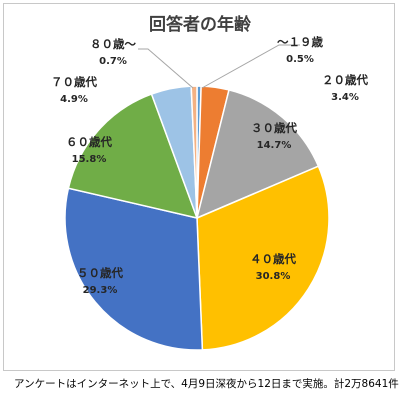 This screenshot has width=400, height=400. I want to click on slice-label-3: ４０歳代, so click(273, 259).